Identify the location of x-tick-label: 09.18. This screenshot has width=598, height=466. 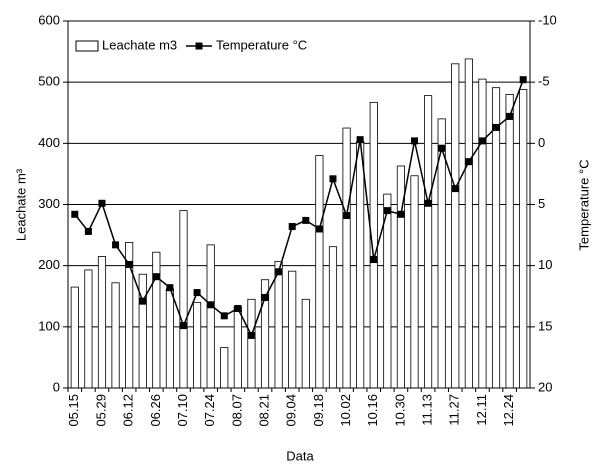
(318, 410).